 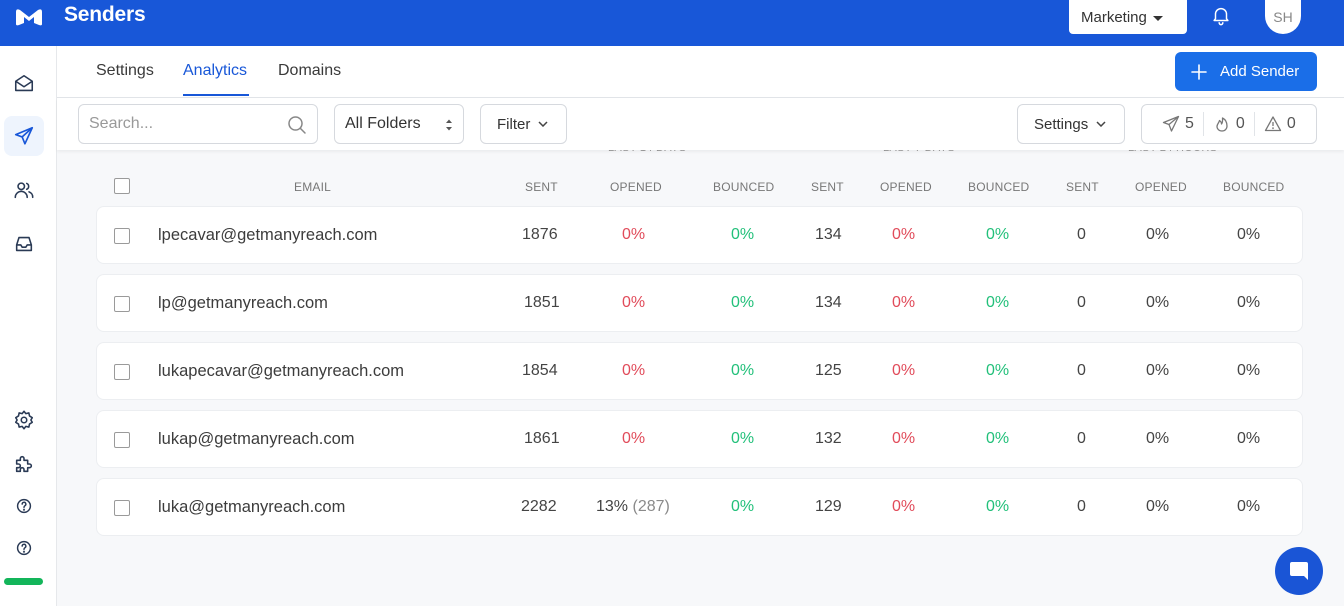 What do you see at coordinates (29, 16) in the screenshot?
I see `logo-icon` at bounding box center [29, 16].